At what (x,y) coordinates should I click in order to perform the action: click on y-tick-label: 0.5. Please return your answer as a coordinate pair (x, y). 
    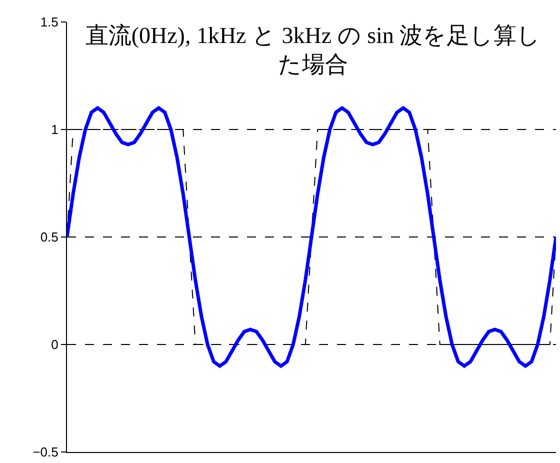
    Looking at the image, I should click on (49, 237).